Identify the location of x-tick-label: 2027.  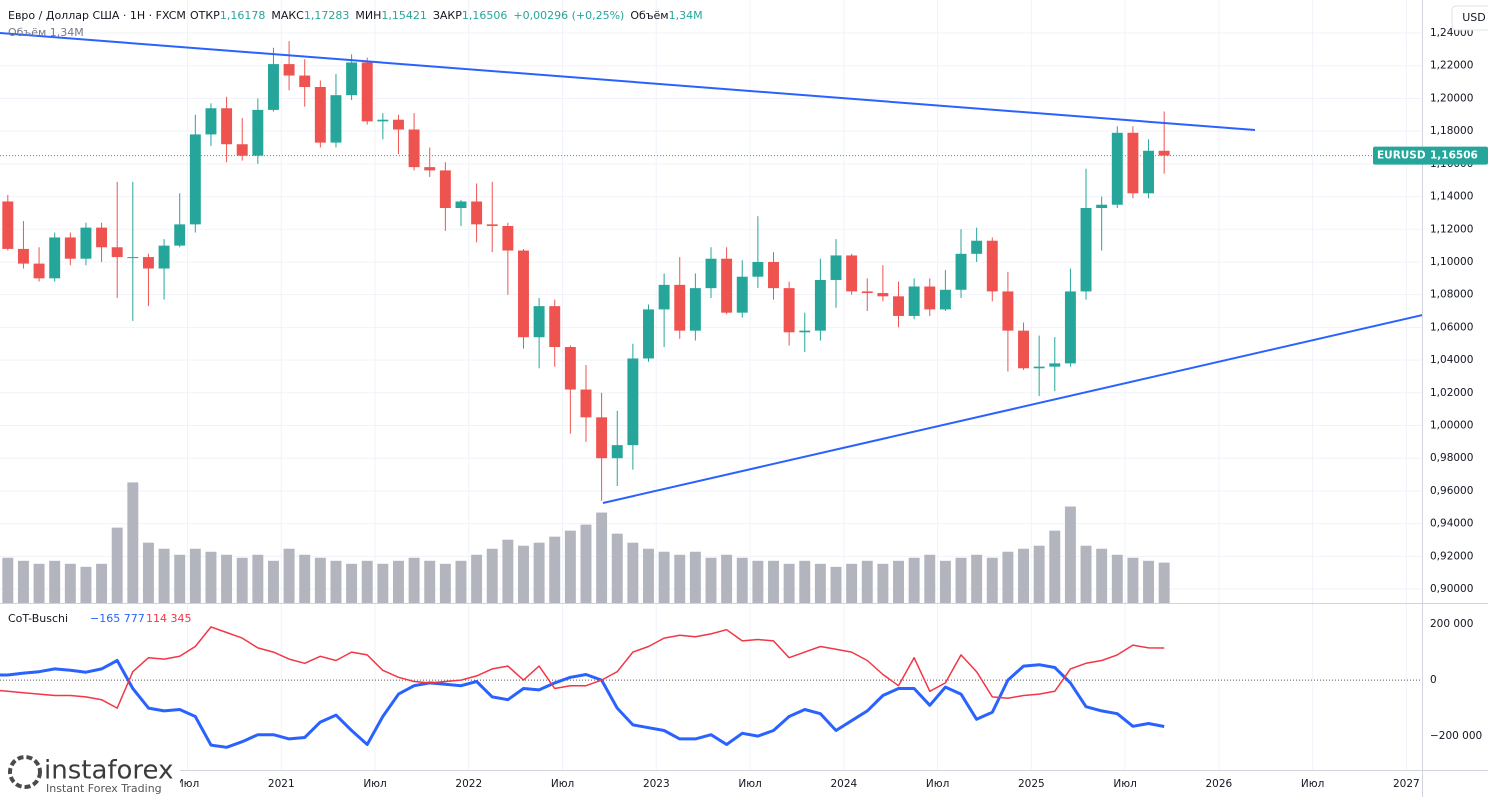
(1406, 784).